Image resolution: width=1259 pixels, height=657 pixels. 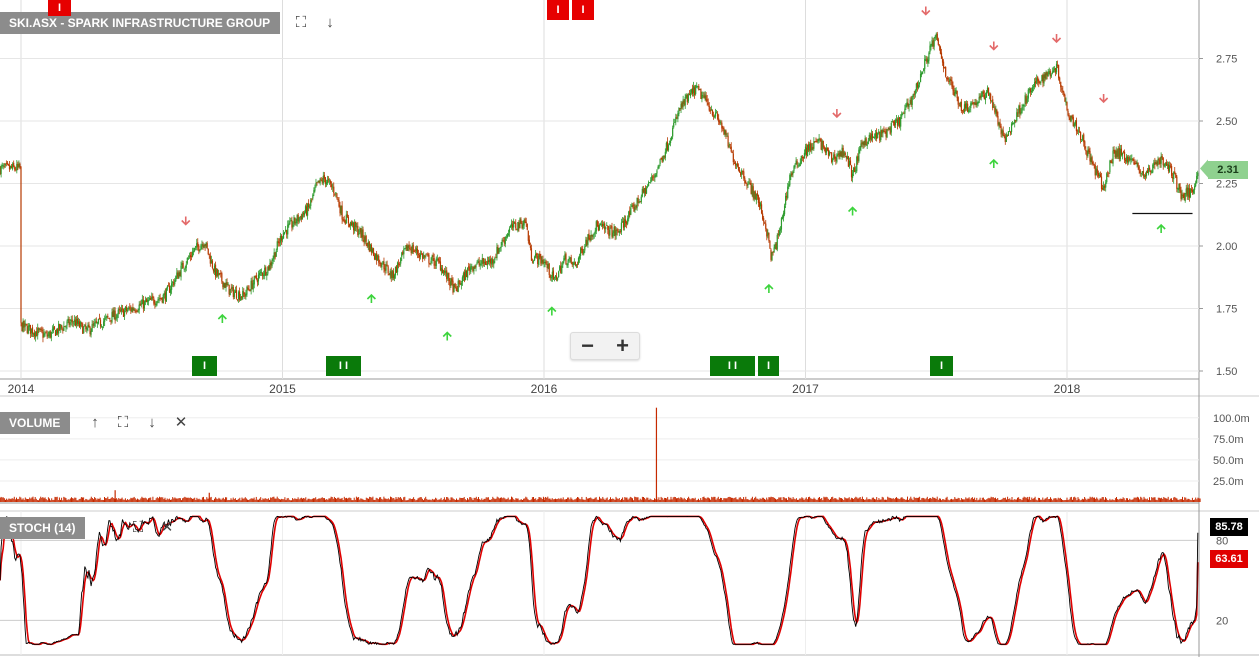 I want to click on zoom-in-button: +, so click(x=622, y=345).